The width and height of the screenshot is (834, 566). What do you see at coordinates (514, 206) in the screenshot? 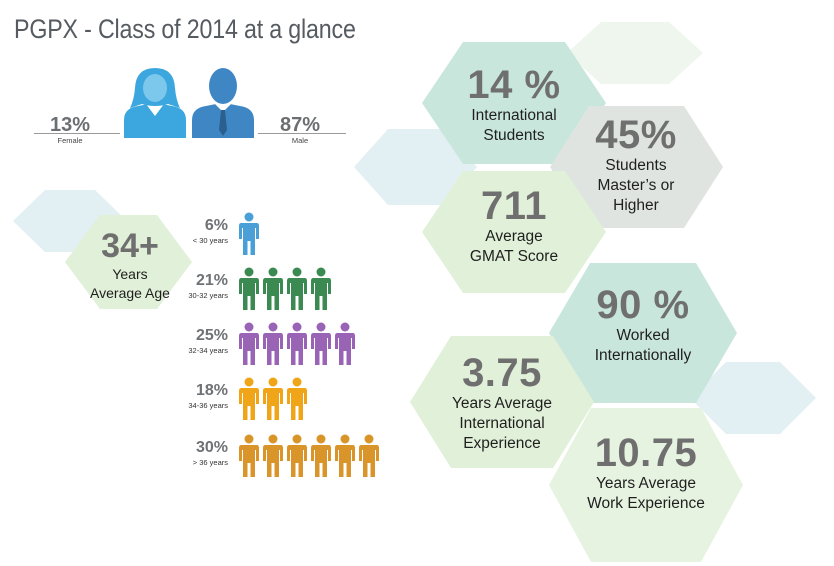
I see `stat-gmat-value: 711` at bounding box center [514, 206].